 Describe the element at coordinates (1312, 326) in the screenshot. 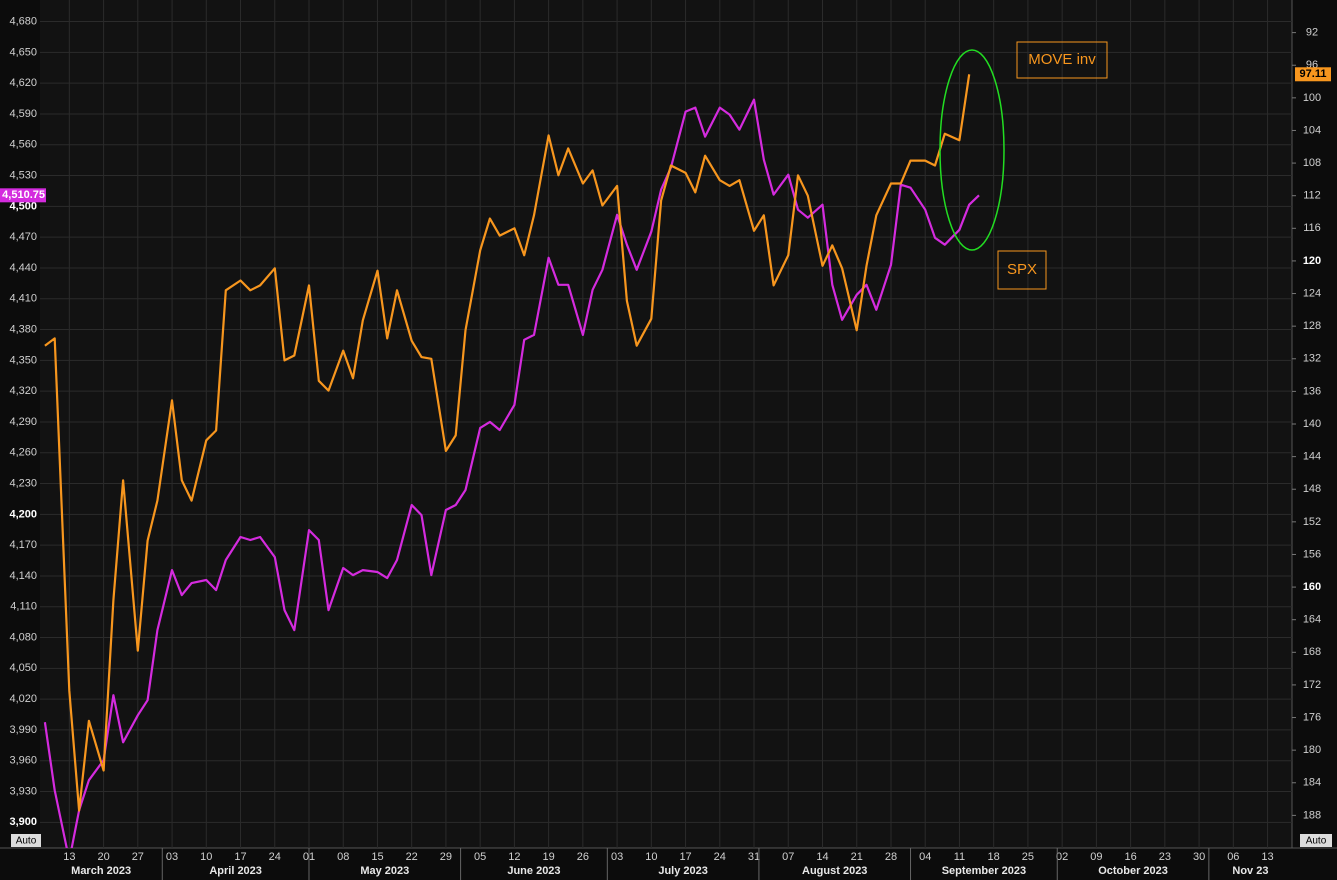

I see `y2-tick-label: 128` at that location.